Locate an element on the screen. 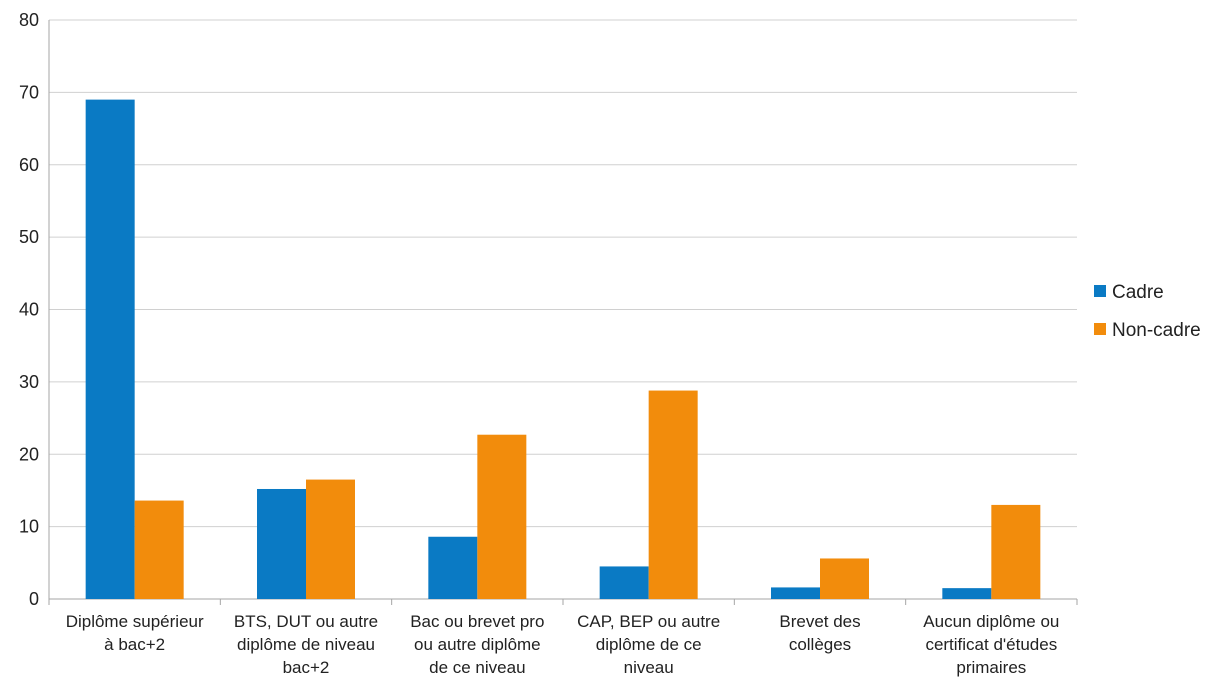 The width and height of the screenshot is (1211, 677). y-tick-label: 70 is located at coordinates (29, 92).